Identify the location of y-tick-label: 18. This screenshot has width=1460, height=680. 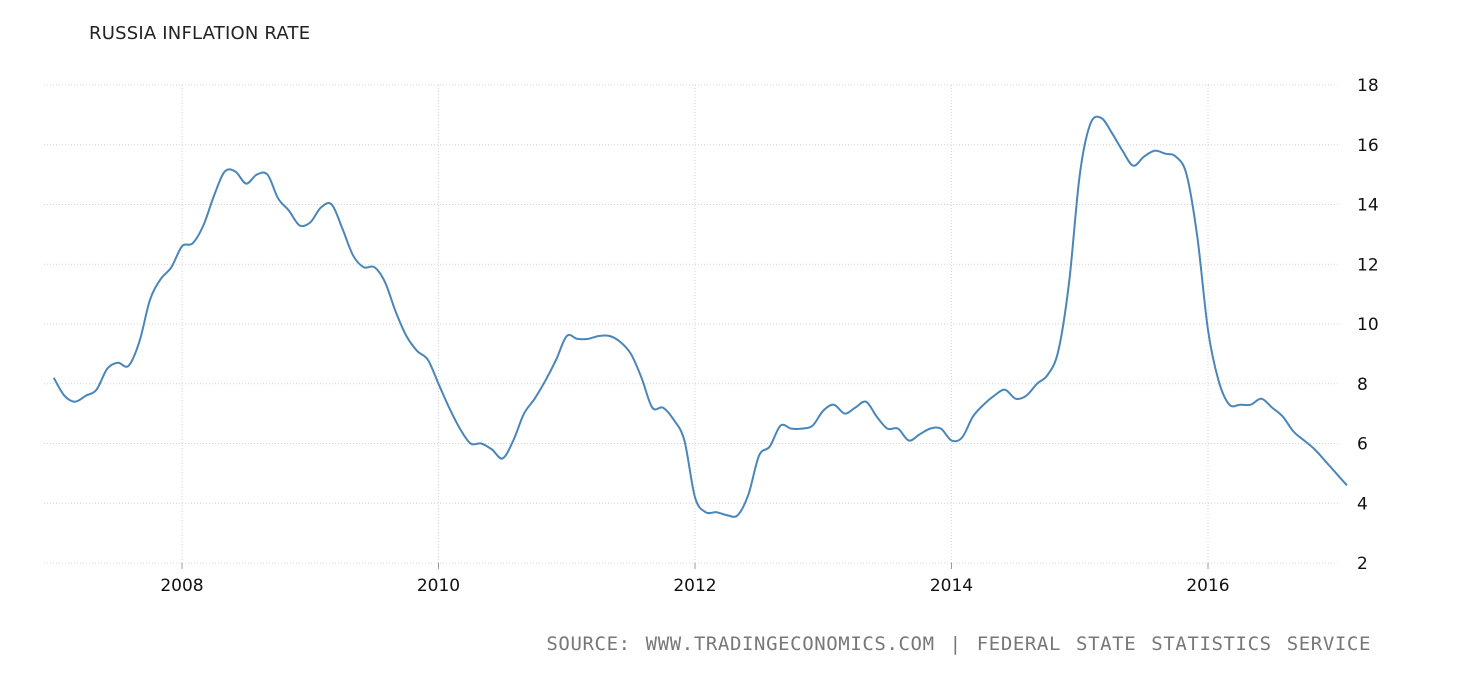
(1368, 86).